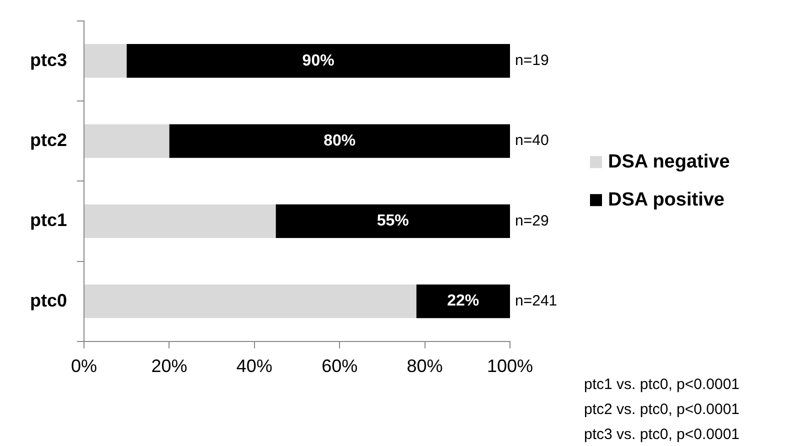  What do you see at coordinates (49, 140) in the screenshot?
I see `y-tick-label: ptc2` at bounding box center [49, 140].